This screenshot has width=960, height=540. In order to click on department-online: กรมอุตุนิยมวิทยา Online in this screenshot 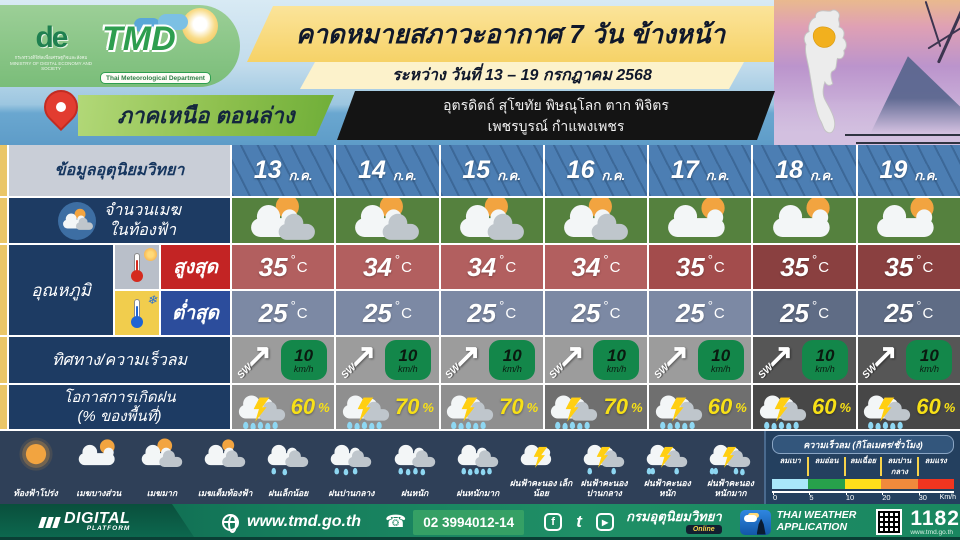, I will do `click(674, 521)`.